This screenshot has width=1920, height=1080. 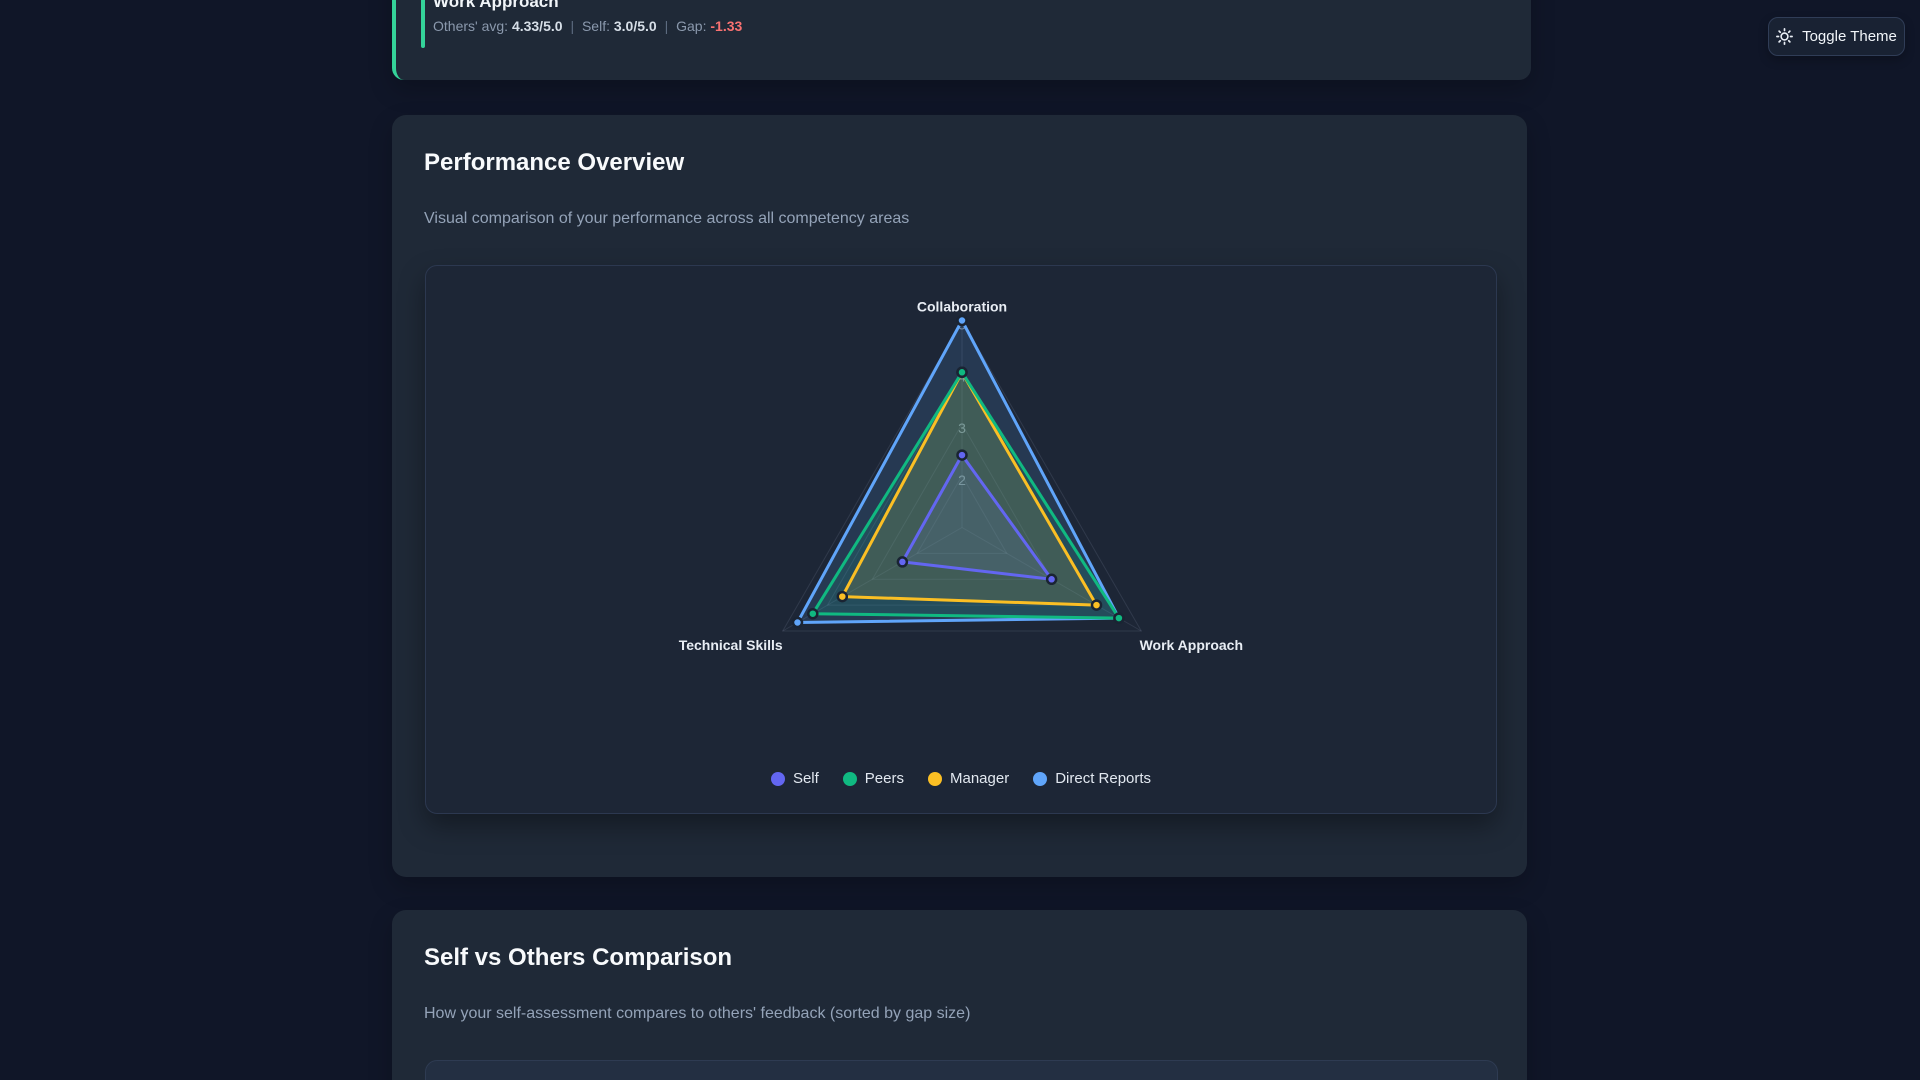 I want to click on overview-title: Performance Overview, so click(x=554, y=162).